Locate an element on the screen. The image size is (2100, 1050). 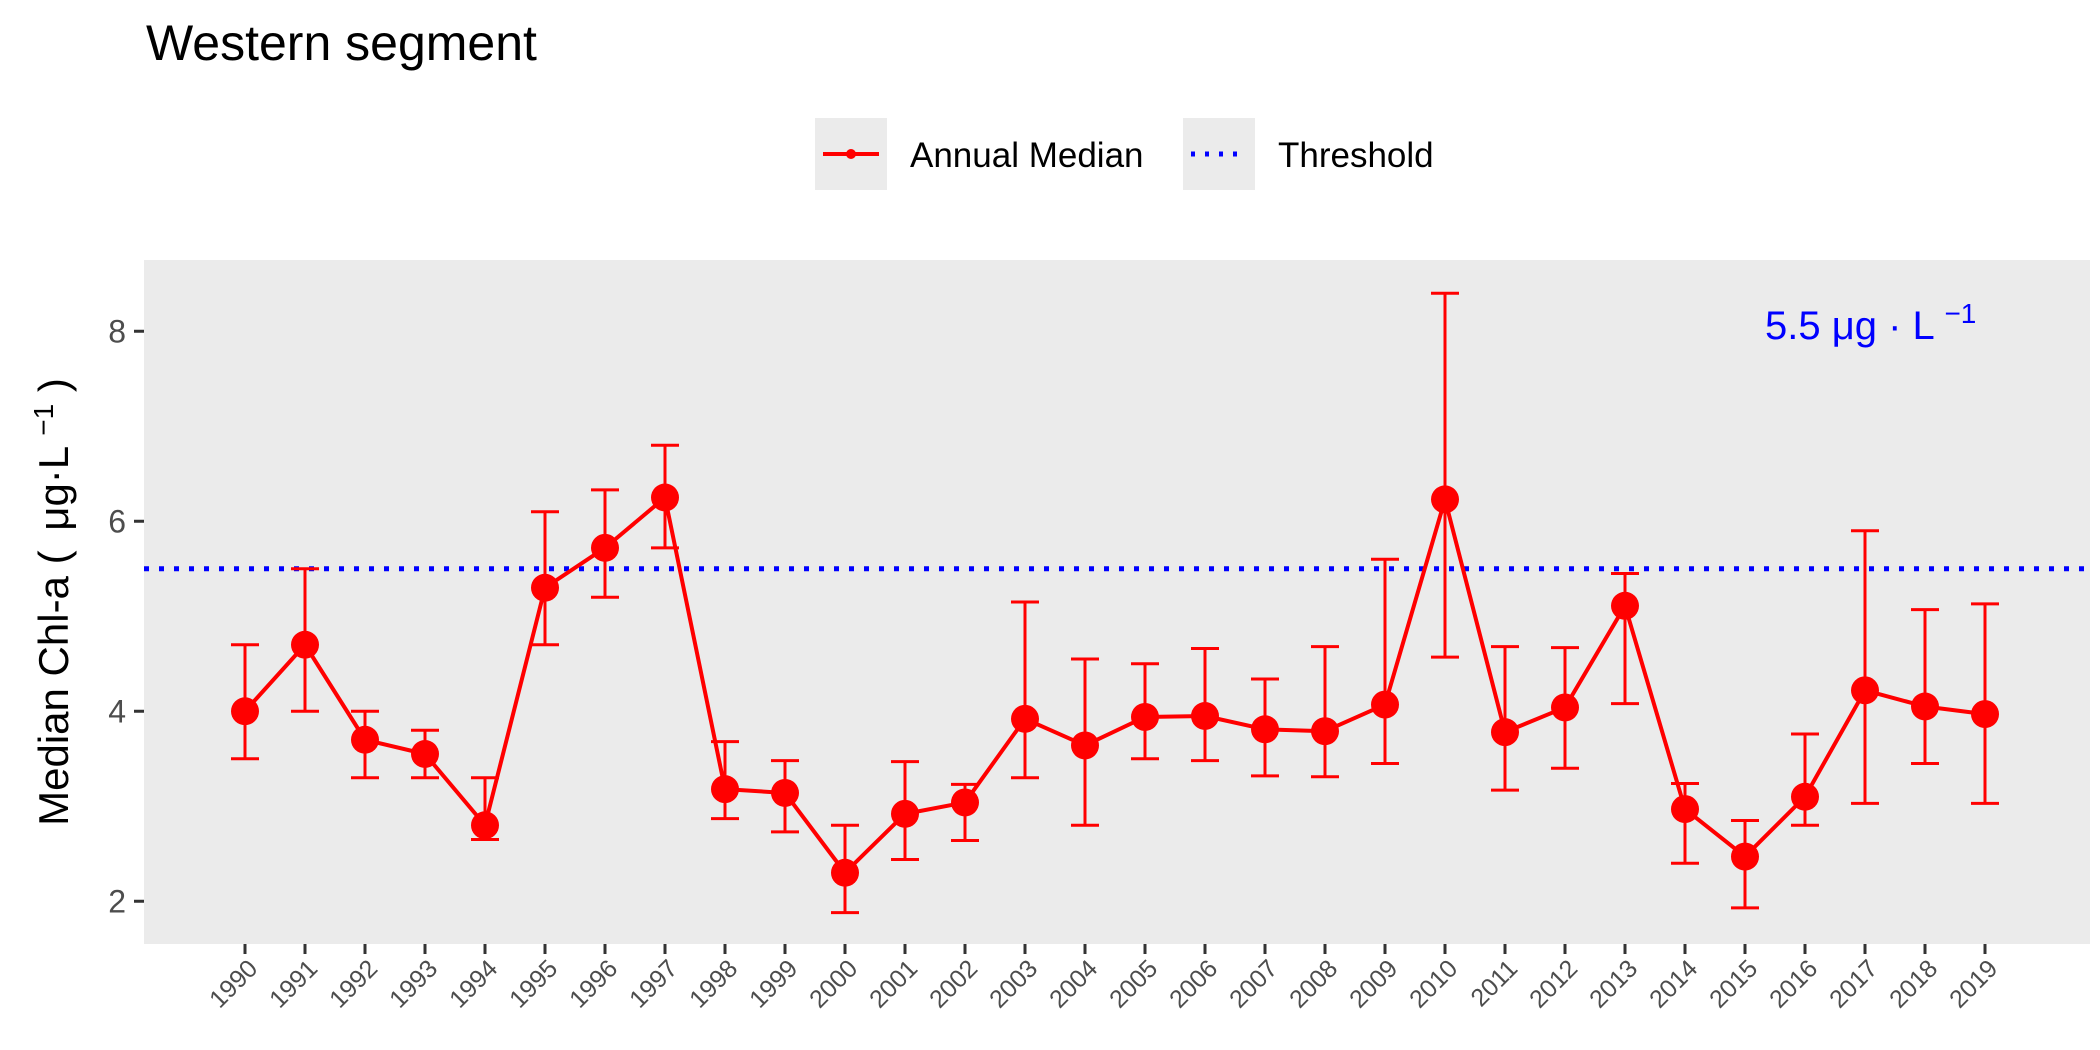
threshold-label: 5.5 μg · L −1 is located at coordinates (1870, 323).